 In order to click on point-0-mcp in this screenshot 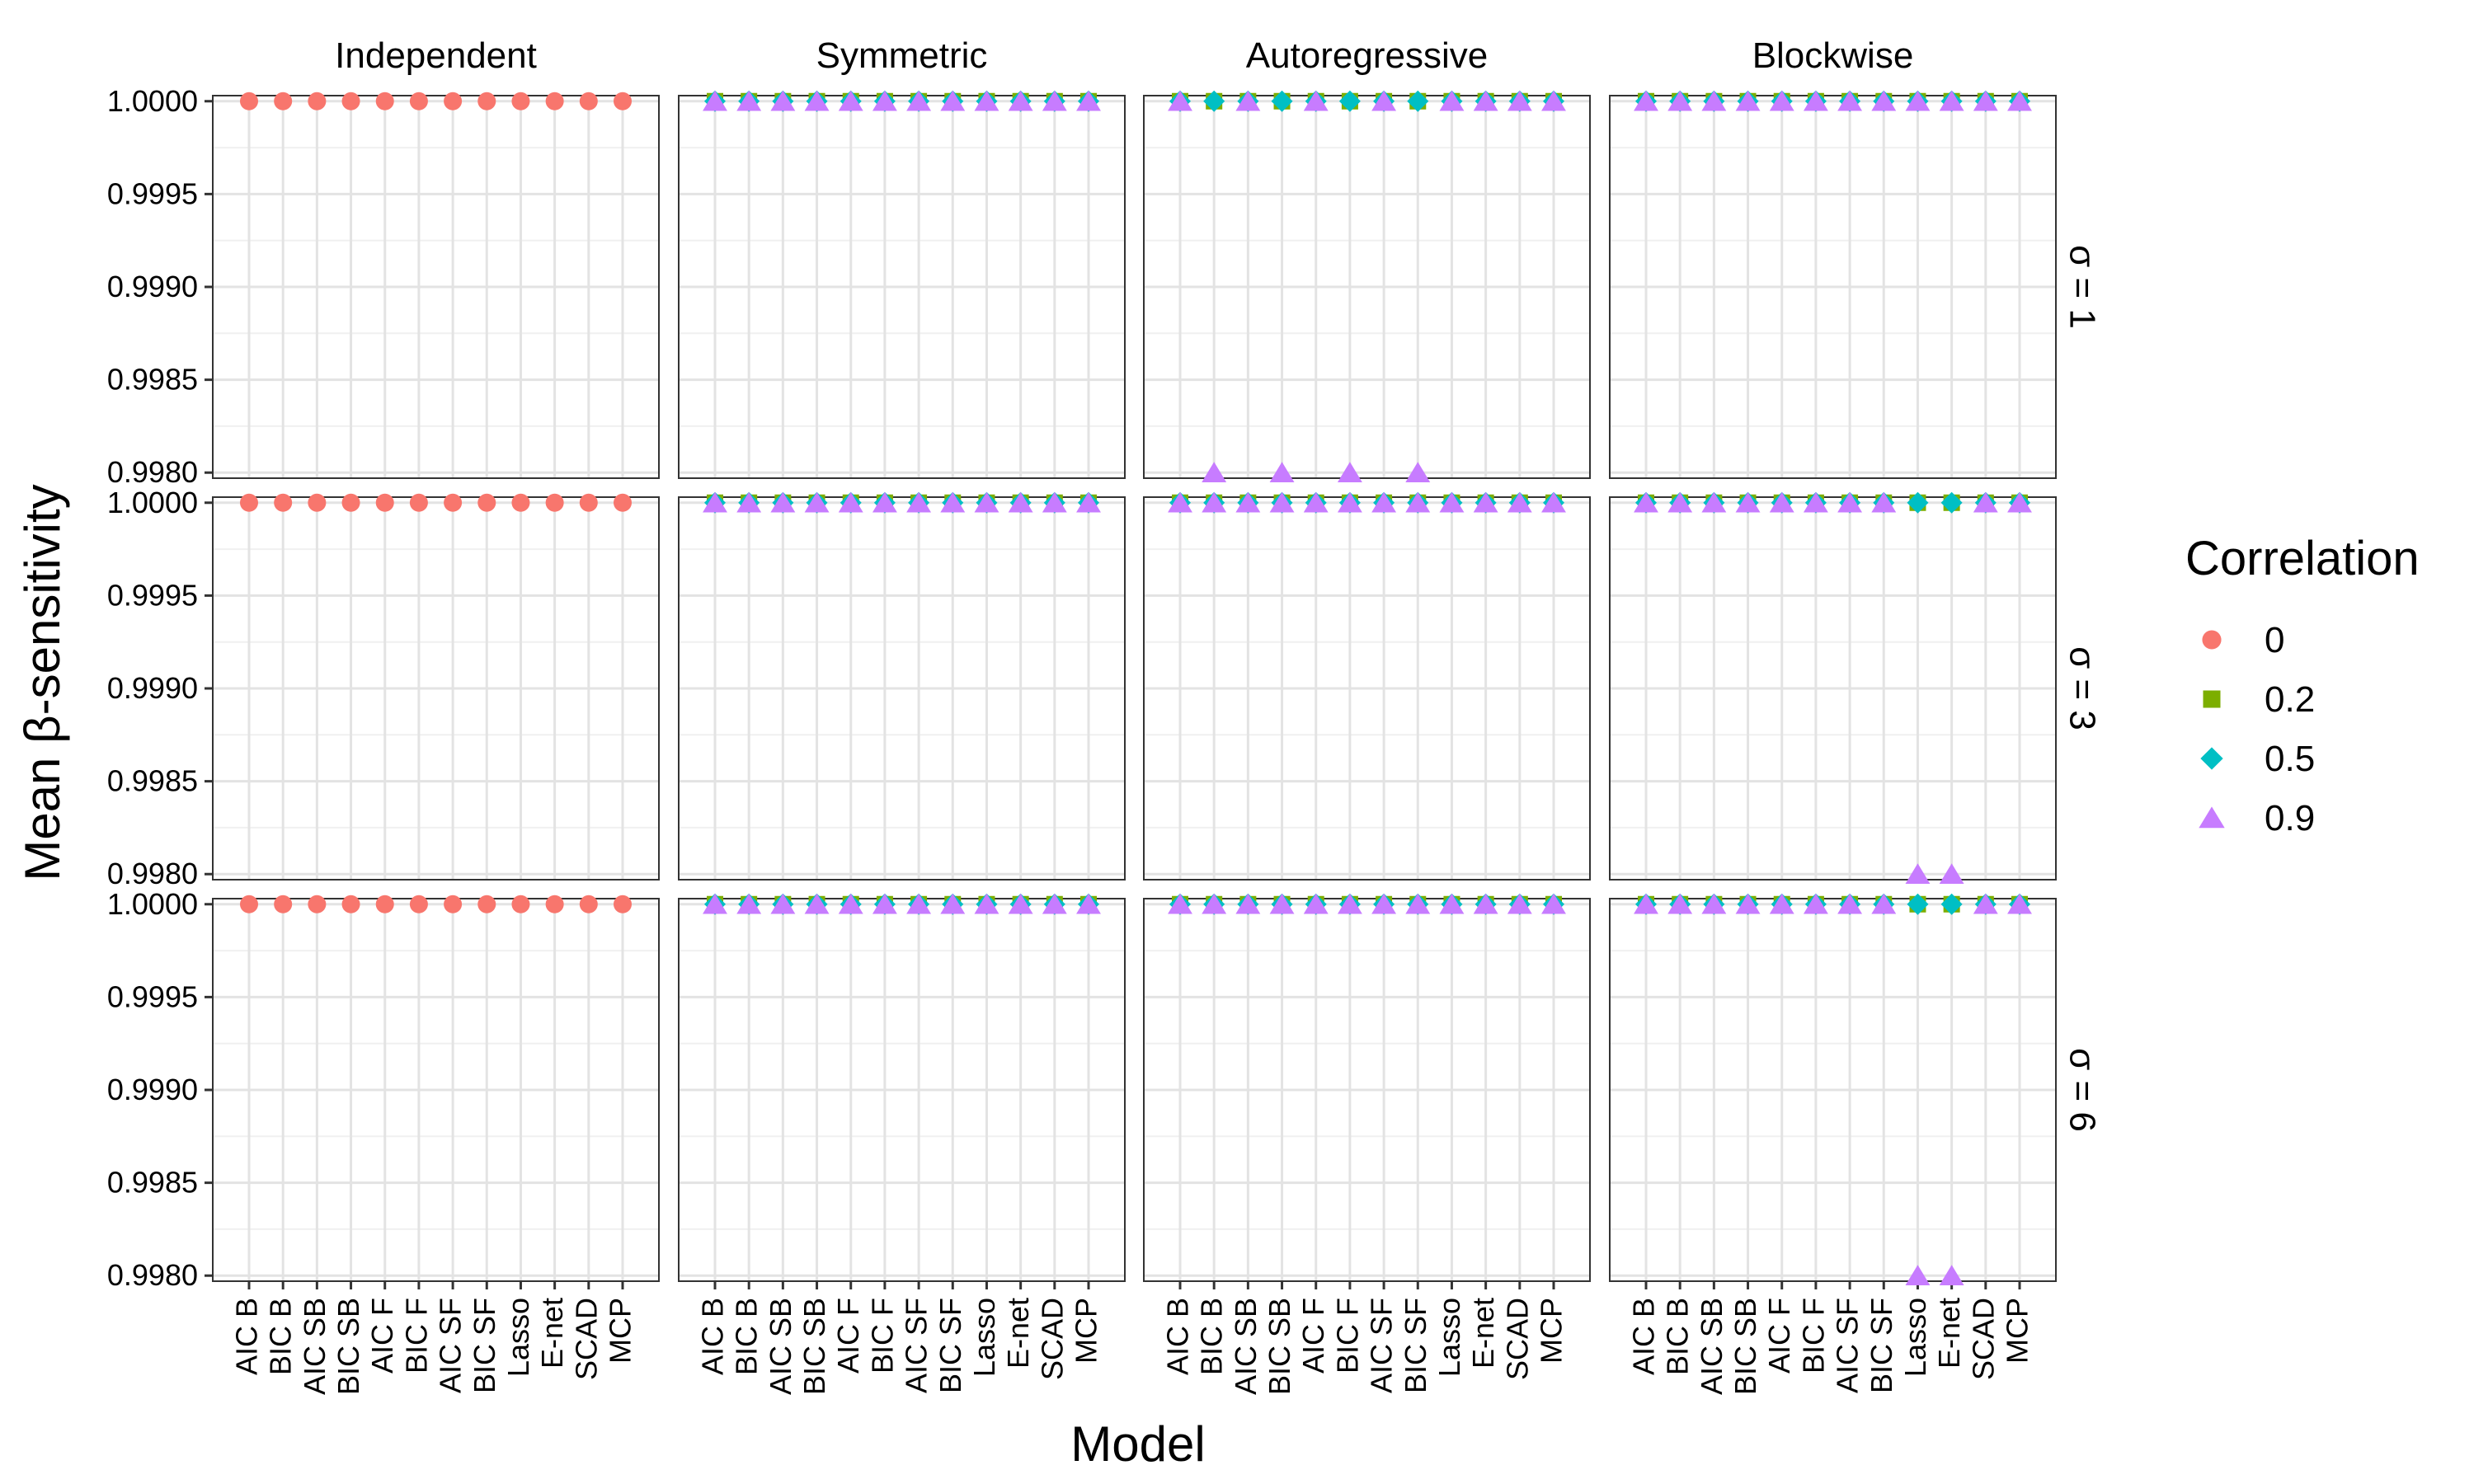, I will do `click(623, 502)`.